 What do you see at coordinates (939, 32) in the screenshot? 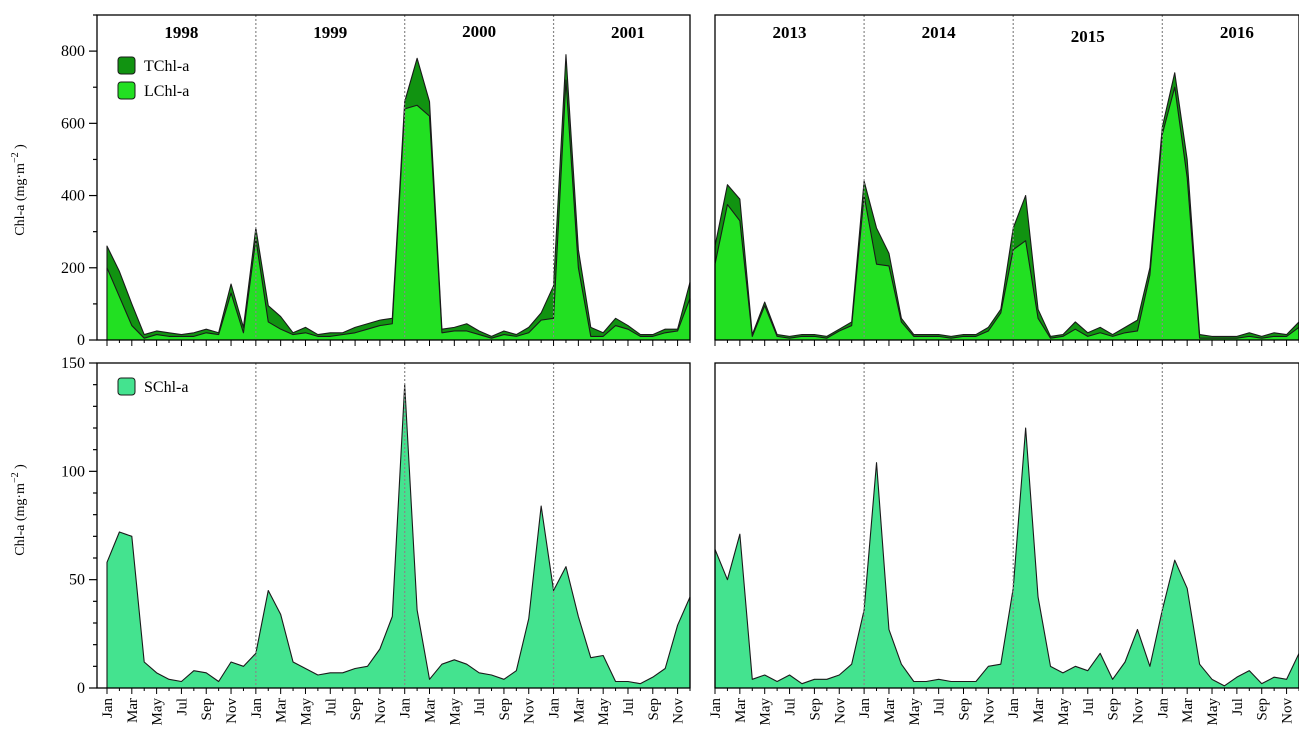
I see `year-label-2014: 2014` at bounding box center [939, 32].